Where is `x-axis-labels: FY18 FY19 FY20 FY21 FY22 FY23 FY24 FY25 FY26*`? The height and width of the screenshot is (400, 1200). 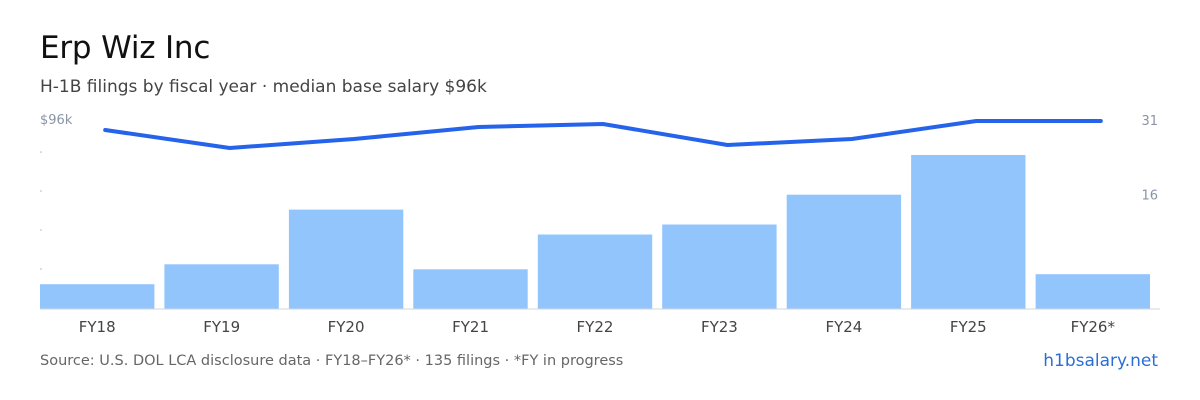 x-axis-labels: FY18 FY19 FY20 FY21 FY22 FY23 FY24 FY25 FY26* is located at coordinates (597, 327).